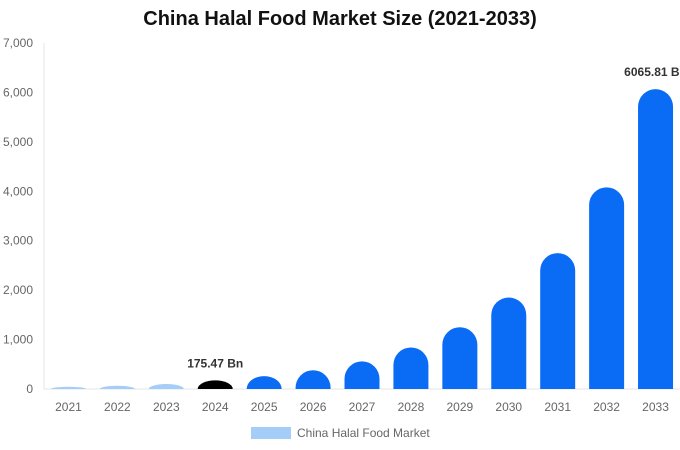 The width and height of the screenshot is (680, 450). What do you see at coordinates (558, 321) in the screenshot?
I see `bar-2031` at bounding box center [558, 321].